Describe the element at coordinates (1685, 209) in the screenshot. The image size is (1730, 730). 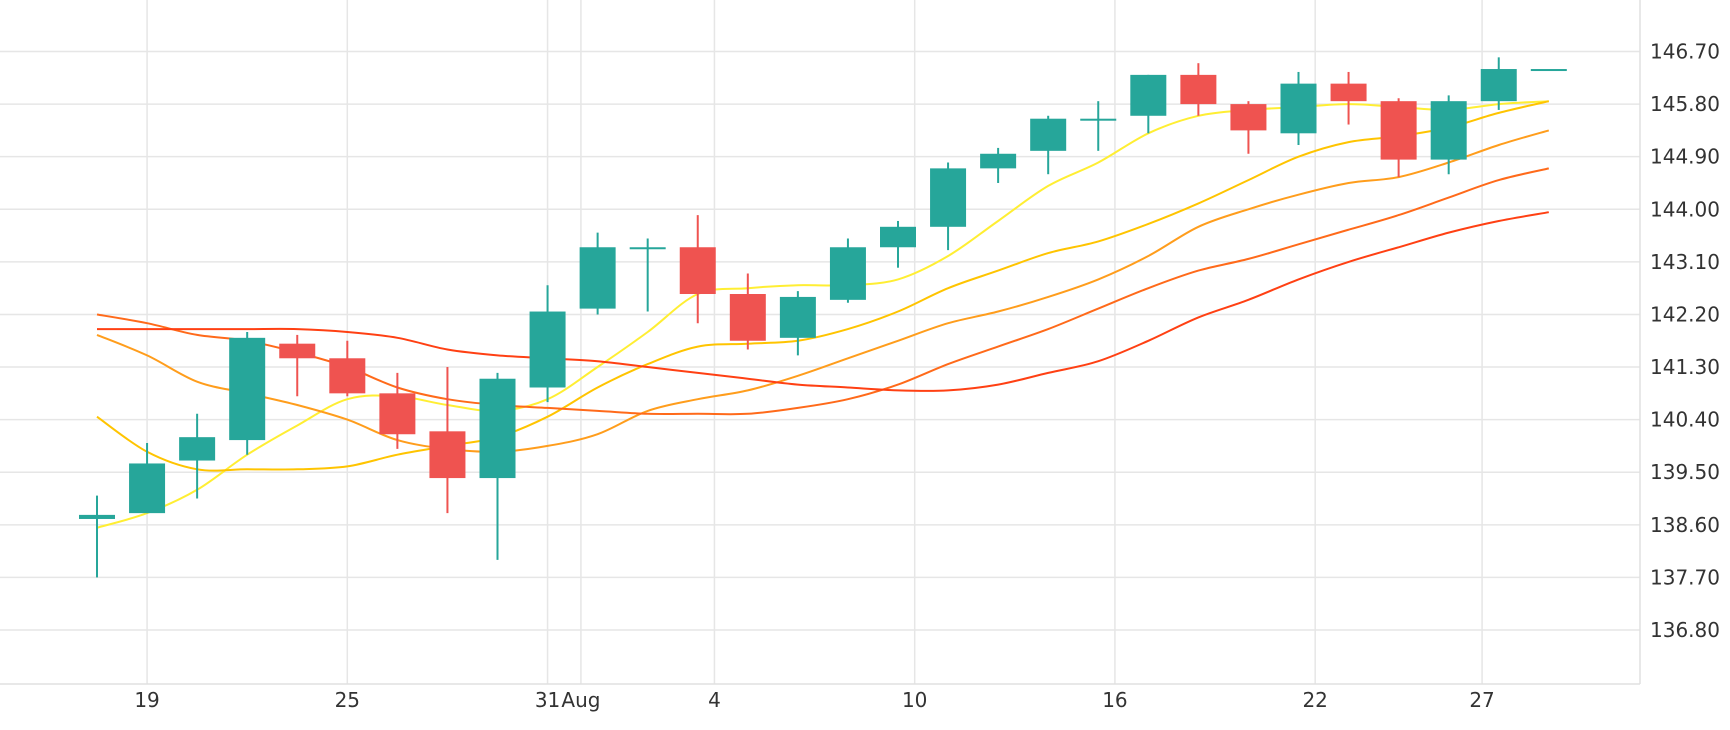
I see `y-tick-label: 144.00` at that location.